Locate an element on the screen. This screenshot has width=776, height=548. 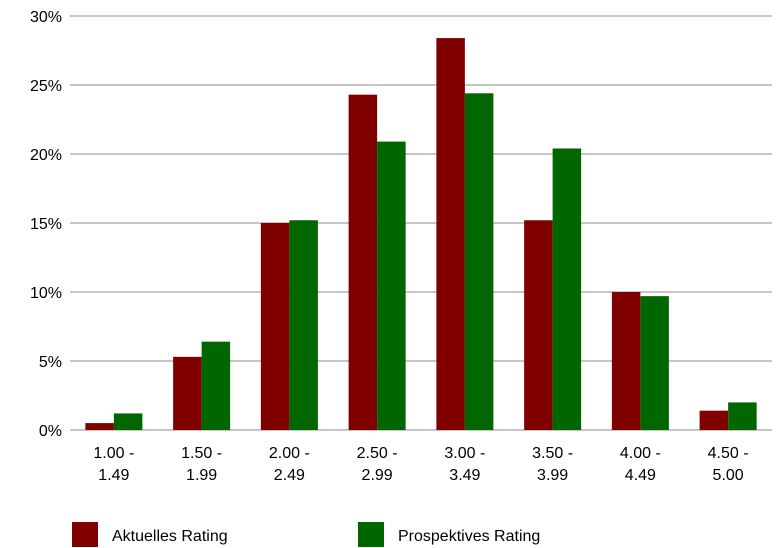
x-tick-label: 2.50 - is located at coordinates (377, 453).